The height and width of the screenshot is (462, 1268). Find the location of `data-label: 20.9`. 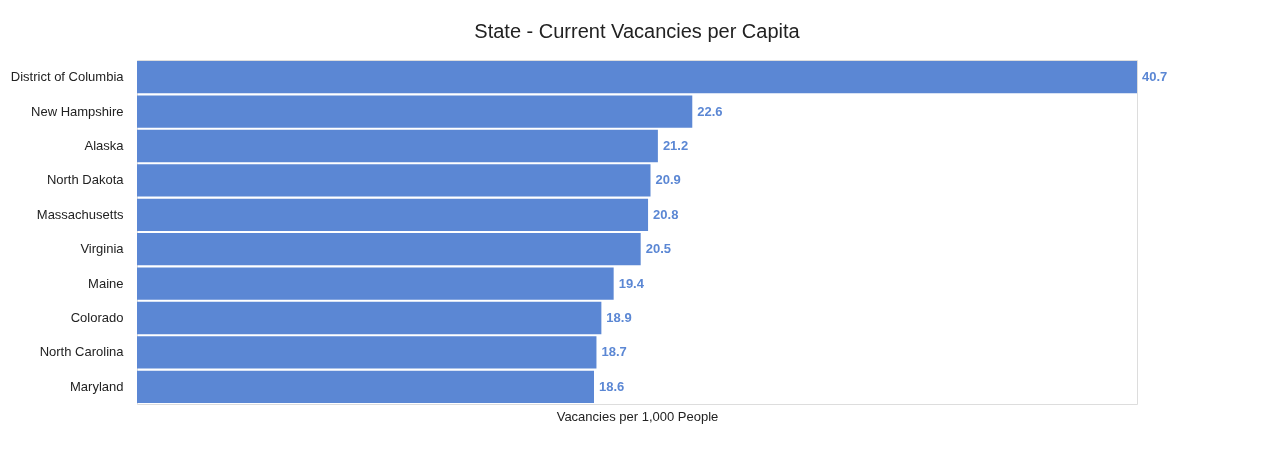

data-label: 20.9 is located at coordinates (668, 180).